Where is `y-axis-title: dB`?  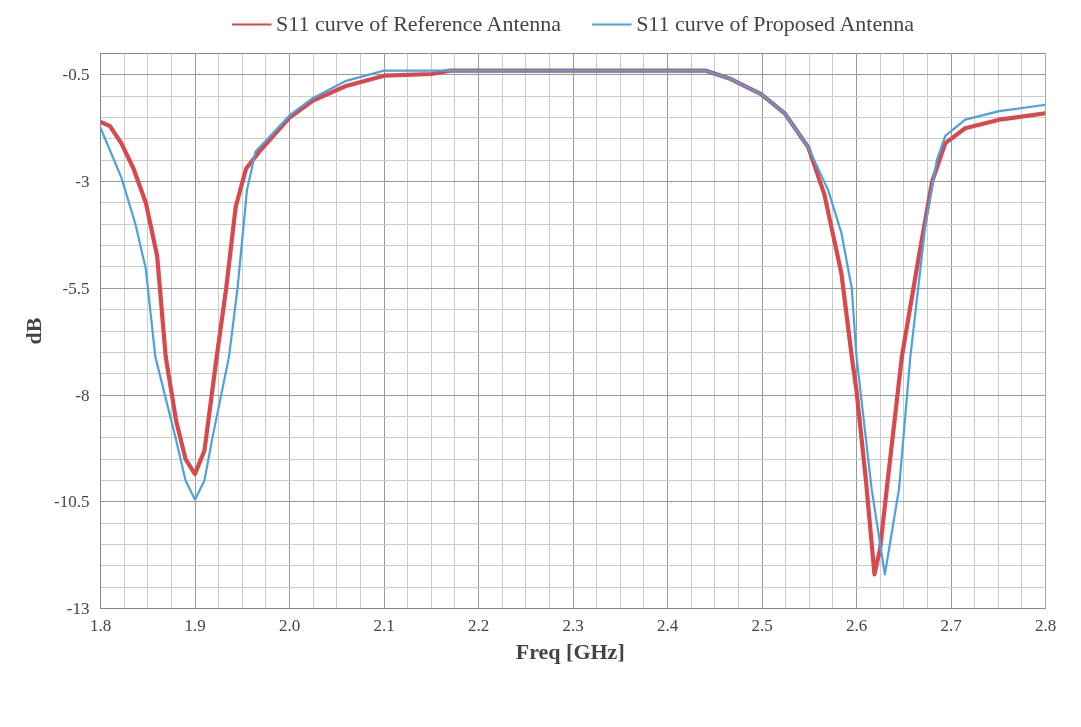 y-axis-title: dB is located at coordinates (34, 331).